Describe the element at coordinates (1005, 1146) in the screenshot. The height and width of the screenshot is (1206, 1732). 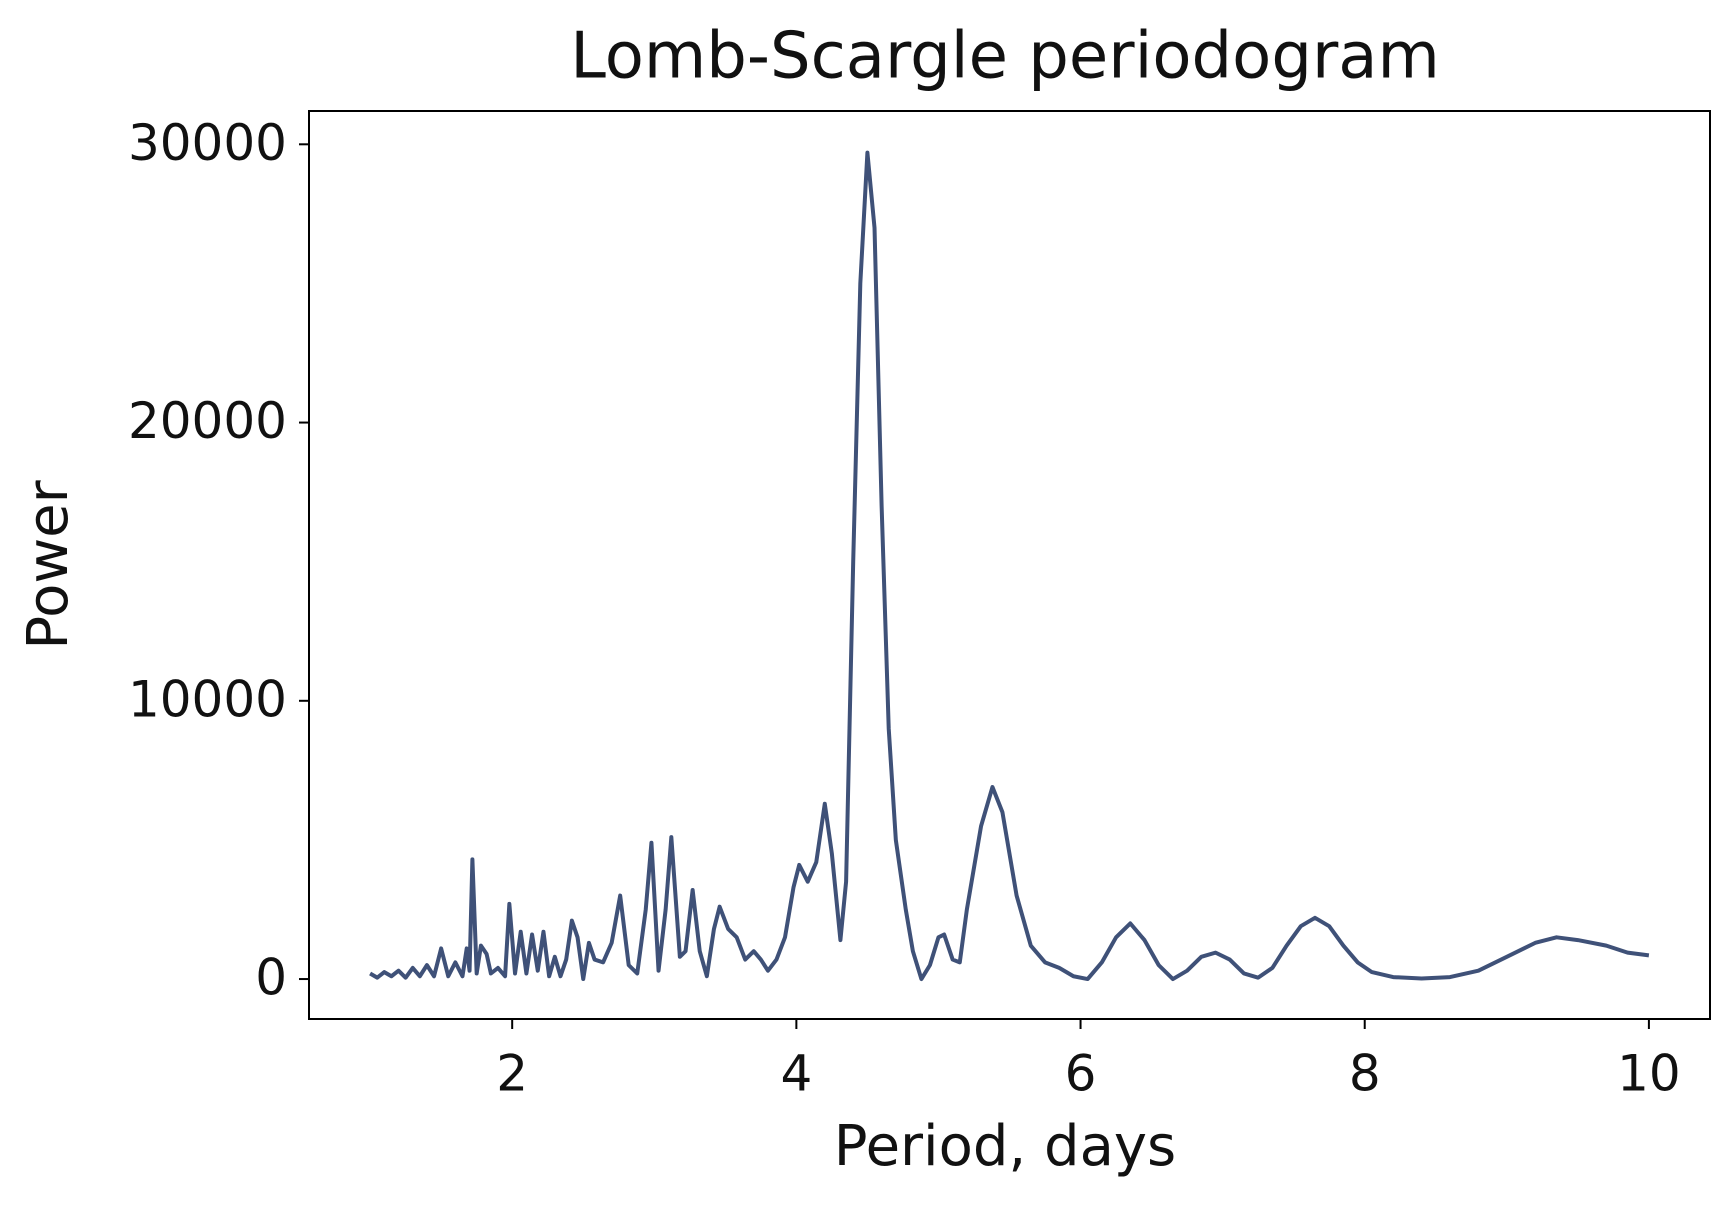
I see `x-axis-label: Period, days` at that location.